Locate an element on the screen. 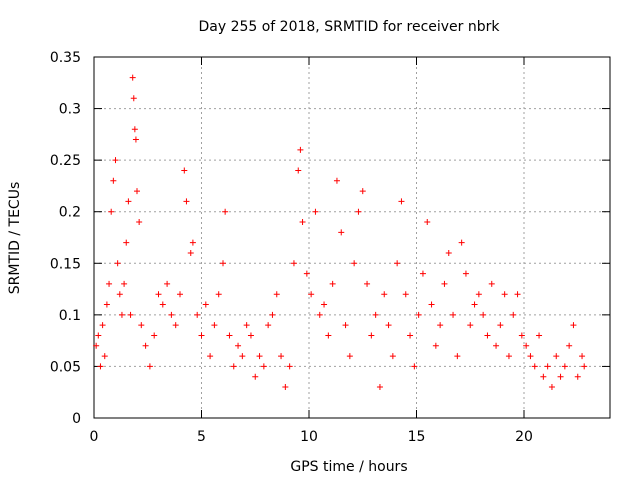  x-tick-label: 0 is located at coordinates (94, 437).